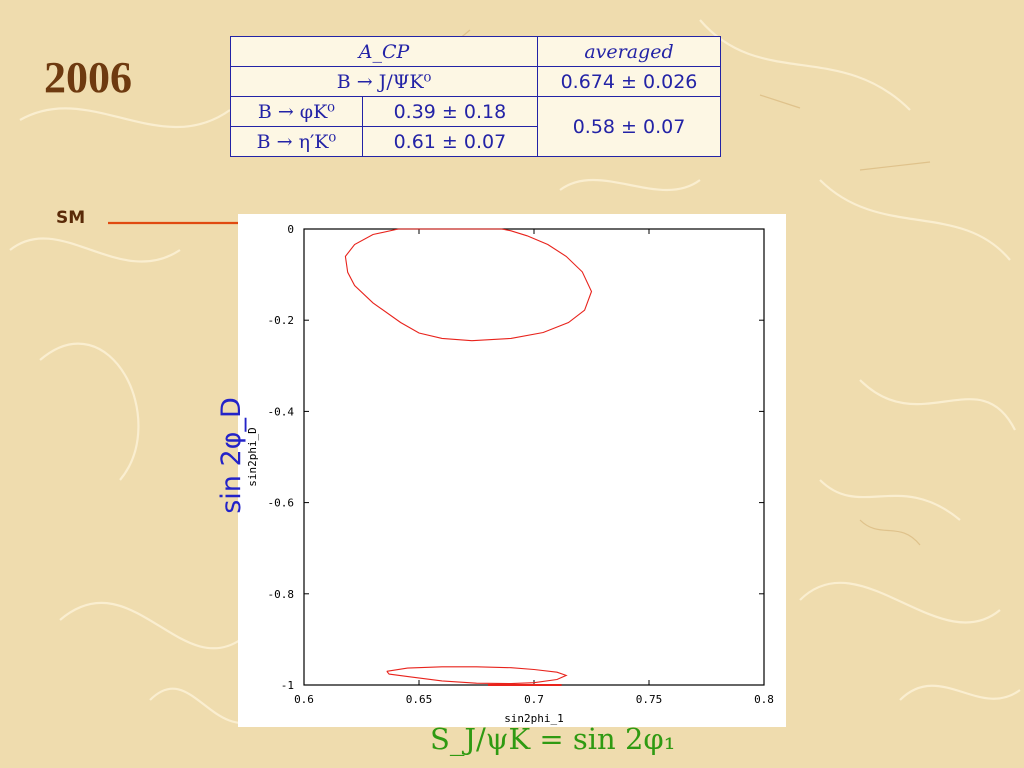  What do you see at coordinates (553, 739) in the screenshot?
I see `x-axis-physics-label: S_J/ψK = sin 2φ₁` at bounding box center [553, 739].